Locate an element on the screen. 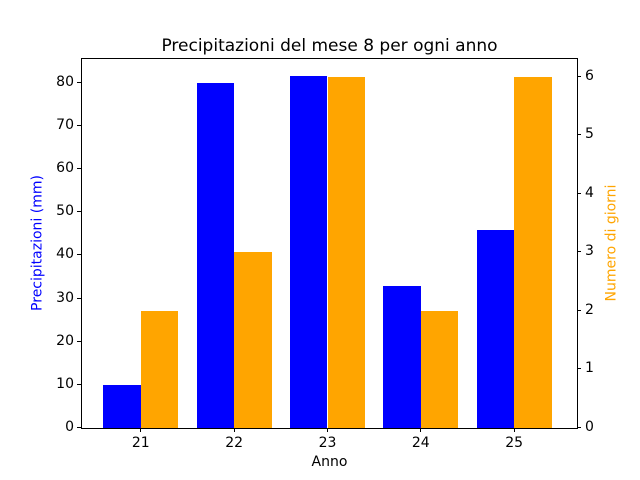  x-tick-label-25: 25 is located at coordinates (514, 443).